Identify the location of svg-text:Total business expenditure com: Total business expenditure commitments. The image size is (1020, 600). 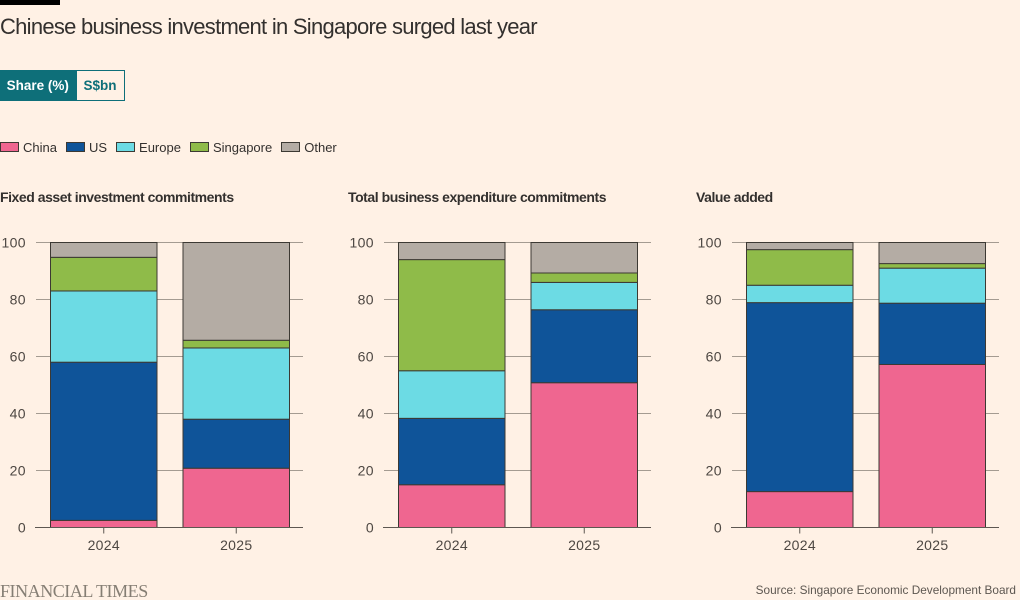
(477, 197).